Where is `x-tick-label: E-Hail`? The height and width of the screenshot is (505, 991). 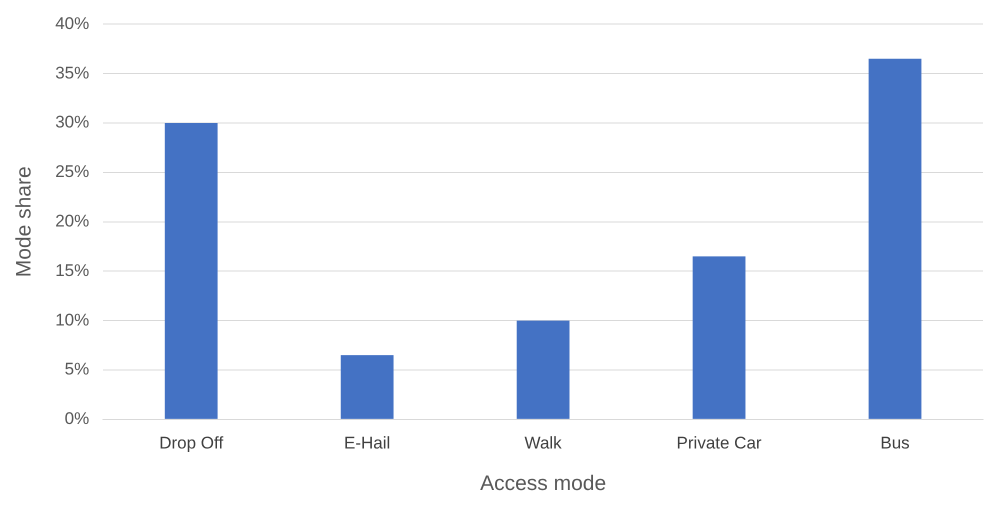 x-tick-label: E-Hail is located at coordinates (367, 442).